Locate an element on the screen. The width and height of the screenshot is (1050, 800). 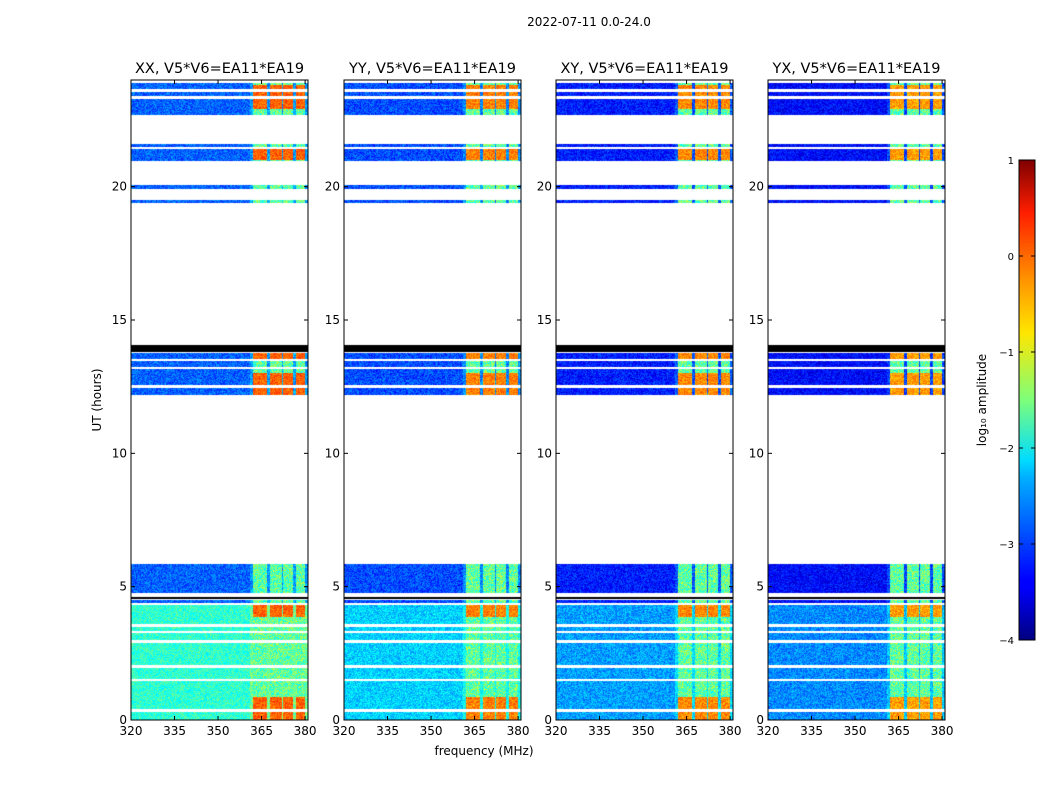
colorbar-tick-label: −1 is located at coordinates (1006, 353).